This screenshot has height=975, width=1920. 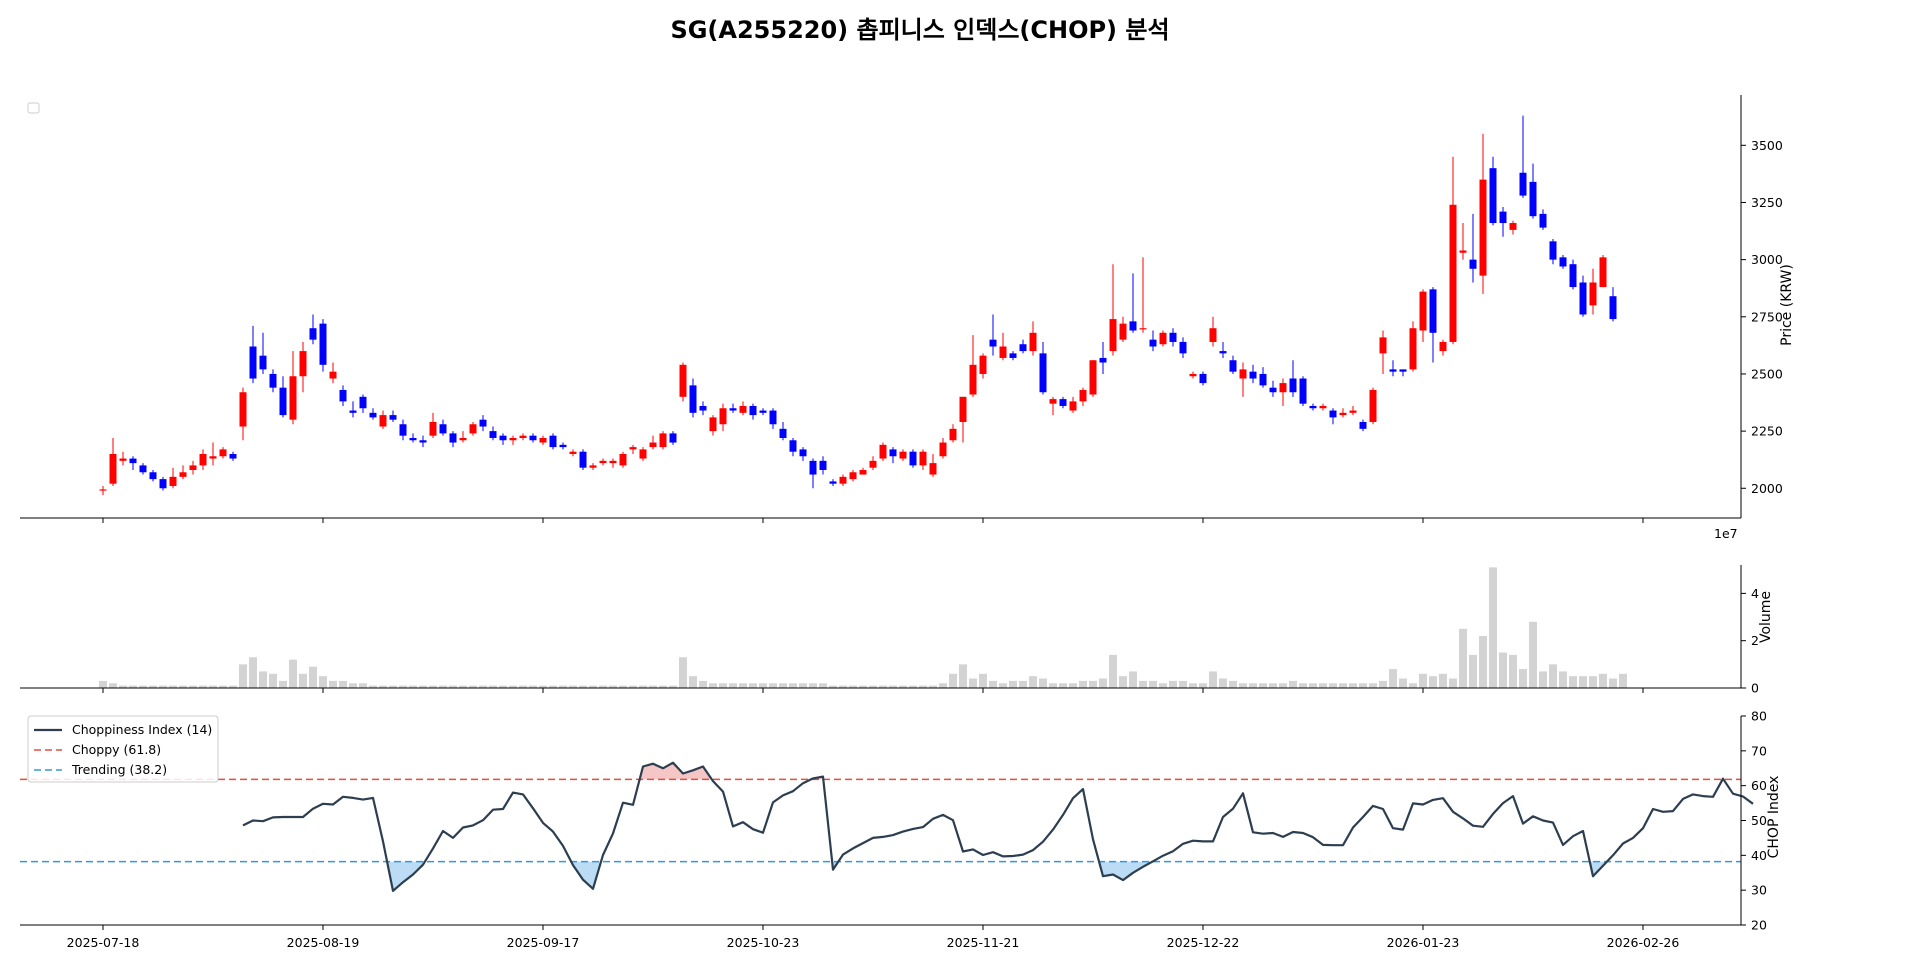 What do you see at coordinates (1767, 488) in the screenshot?
I see `price-ytick-label: 2000` at bounding box center [1767, 488].